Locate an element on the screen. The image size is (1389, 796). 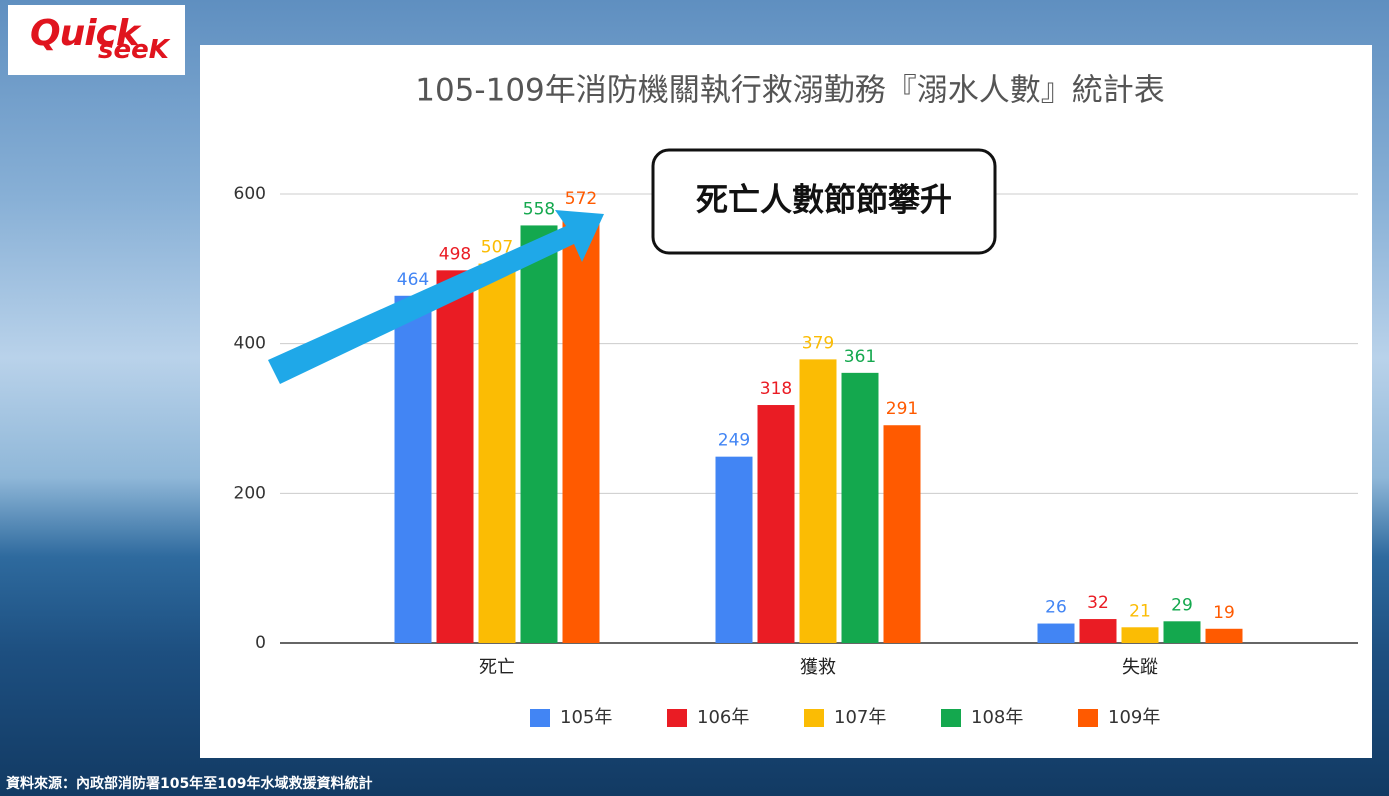
arrow is located at coordinates (436, 297).